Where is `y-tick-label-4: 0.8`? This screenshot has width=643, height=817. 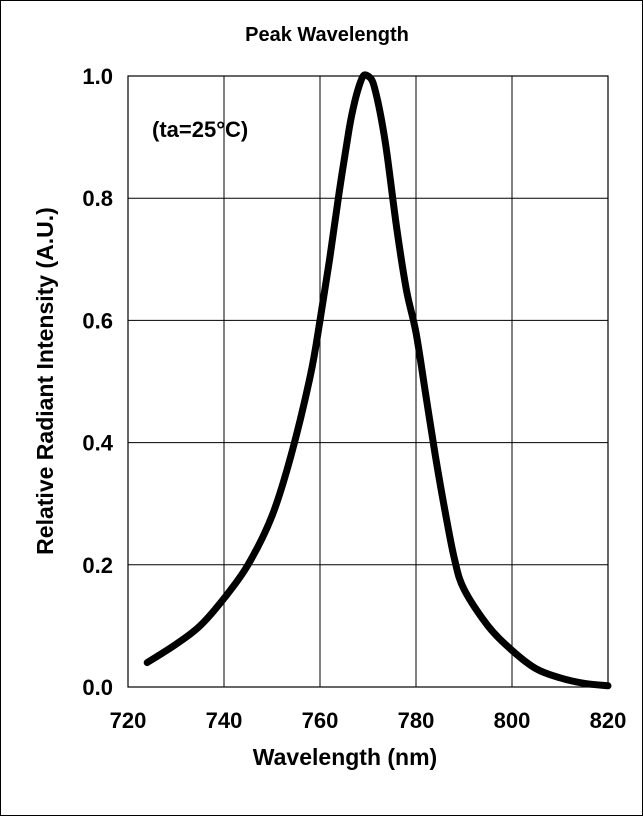
y-tick-label-4: 0.8 is located at coordinates (97, 198).